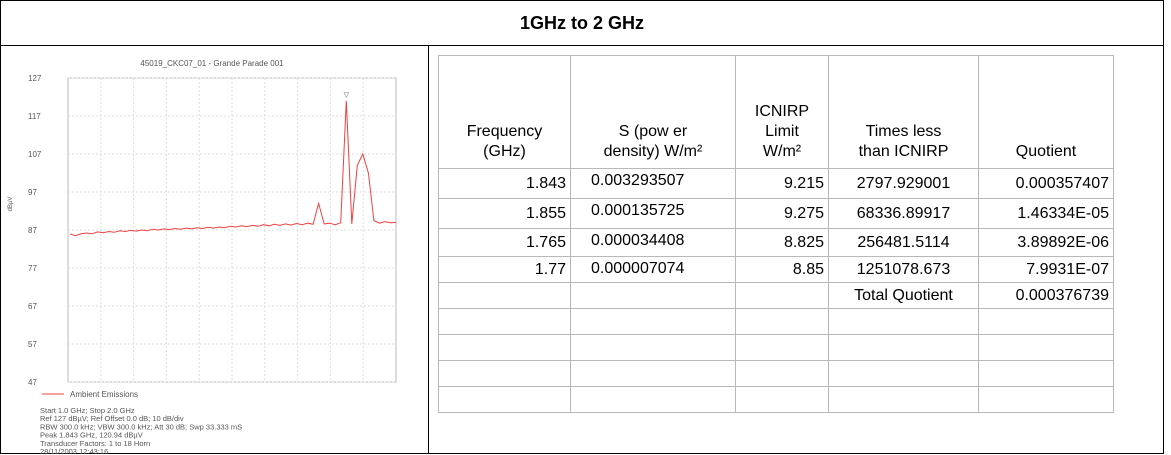 The image size is (1171, 455). What do you see at coordinates (1046, 151) in the screenshot?
I see `header-line: Quotient` at bounding box center [1046, 151].